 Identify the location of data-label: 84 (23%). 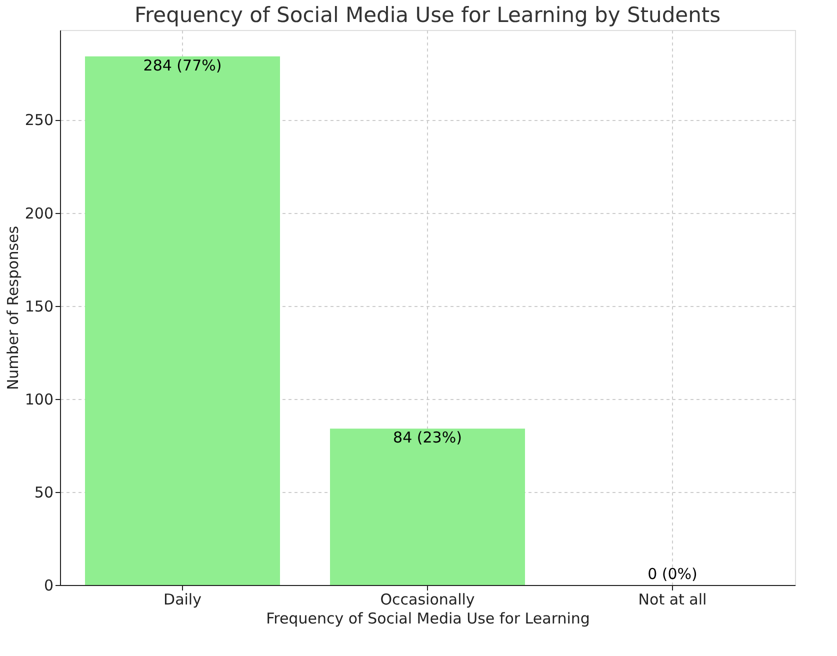
(427, 437).